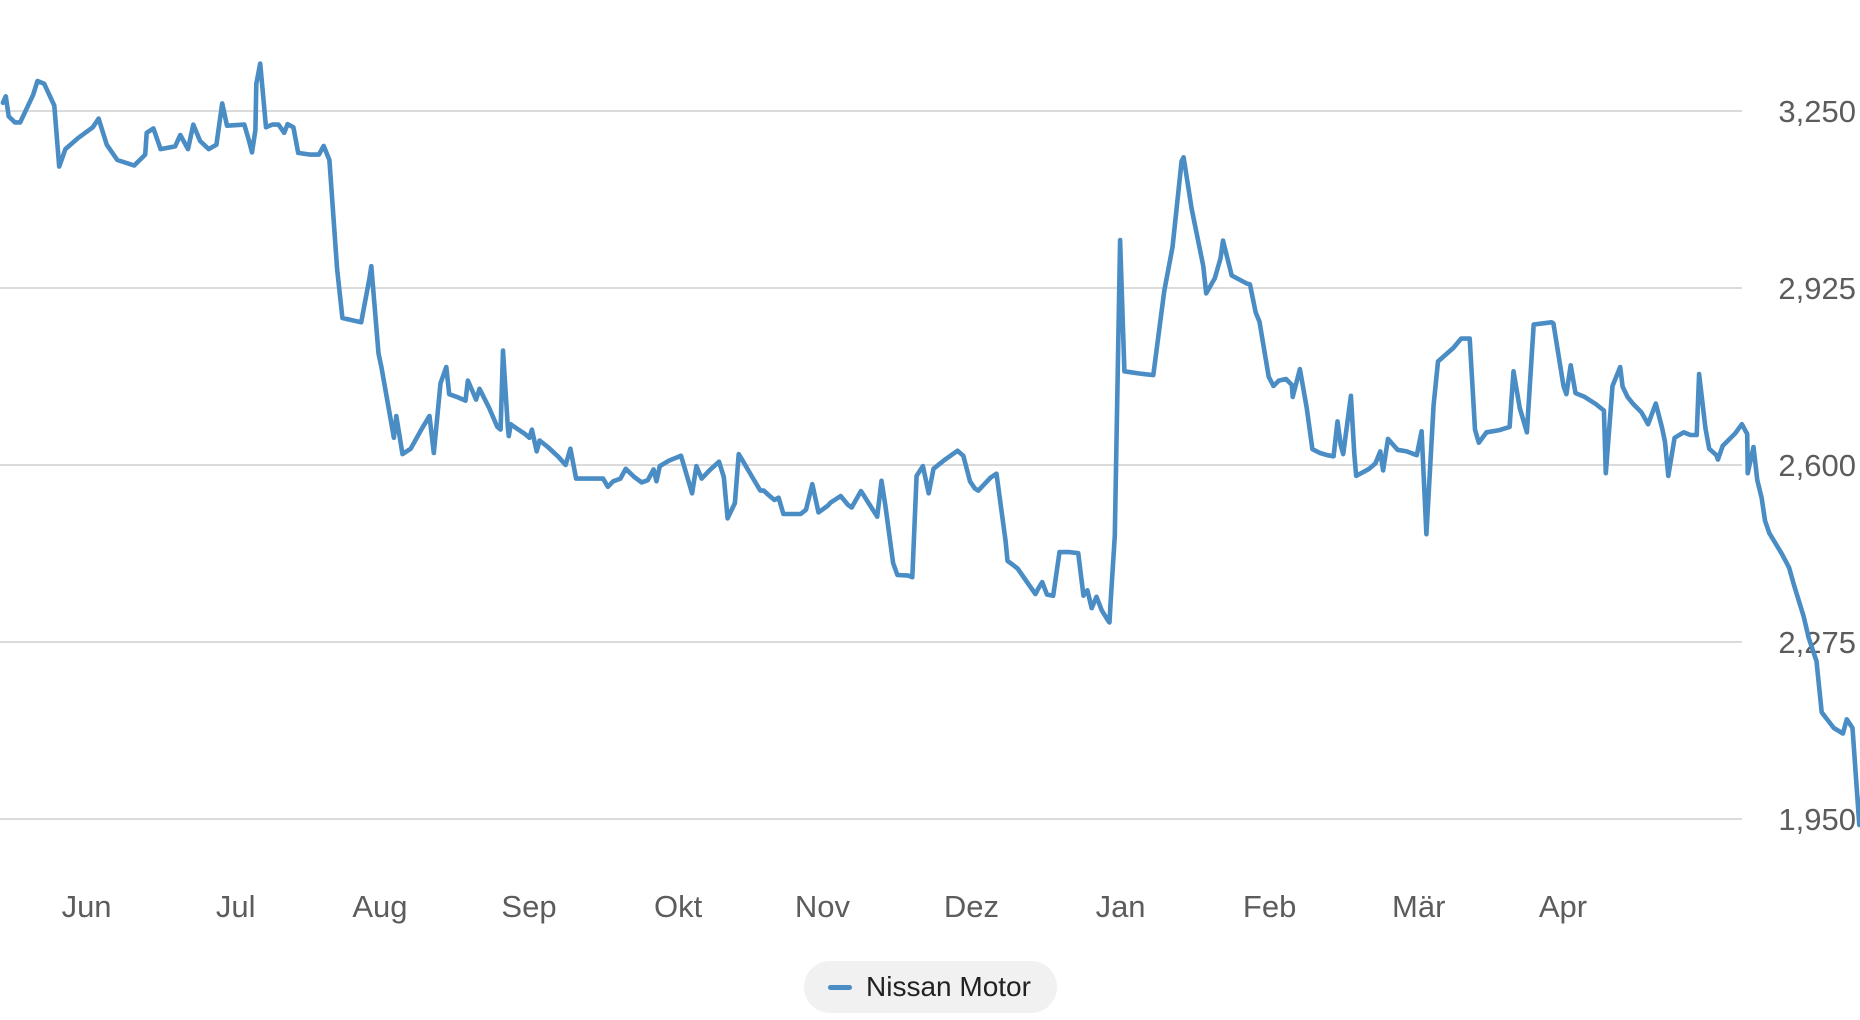 The image size is (1860, 1020). I want to click on x-axis-tick-labels: Jun Jul Aug Sep Okt Nov Dez Jan Feb Mär Apr, so click(825, 906).